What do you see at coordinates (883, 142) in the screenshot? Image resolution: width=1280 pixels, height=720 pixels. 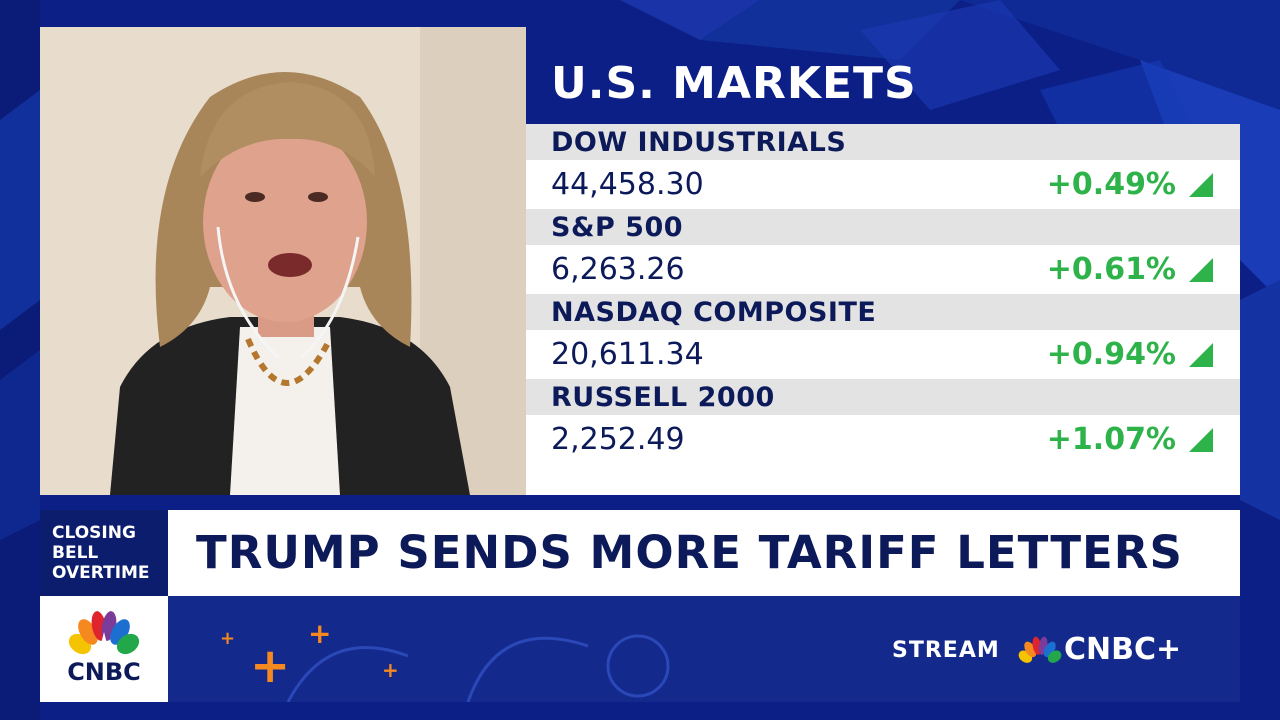 I see `index-name-row: DOW INDUSTRIALS` at bounding box center [883, 142].